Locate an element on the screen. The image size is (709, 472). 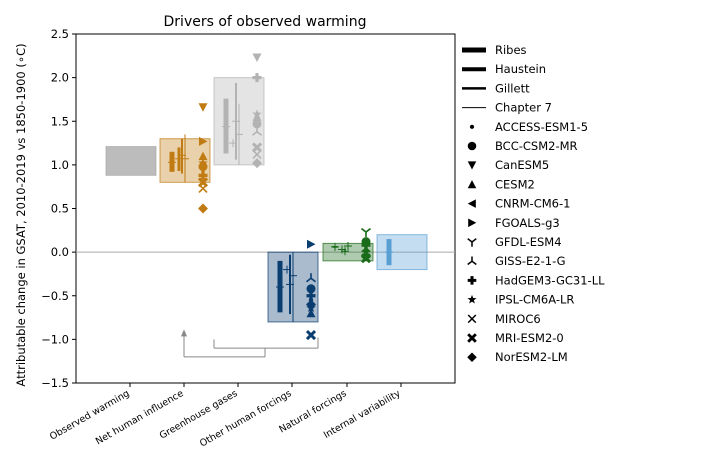
y-tick-label: −0.5 is located at coordinates (55, 296).